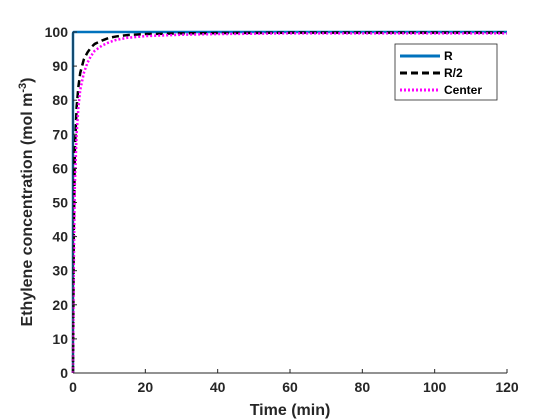 The image size is (560, 420). I want to click on y-axis-title-superscript: -3, so click(23, 88).